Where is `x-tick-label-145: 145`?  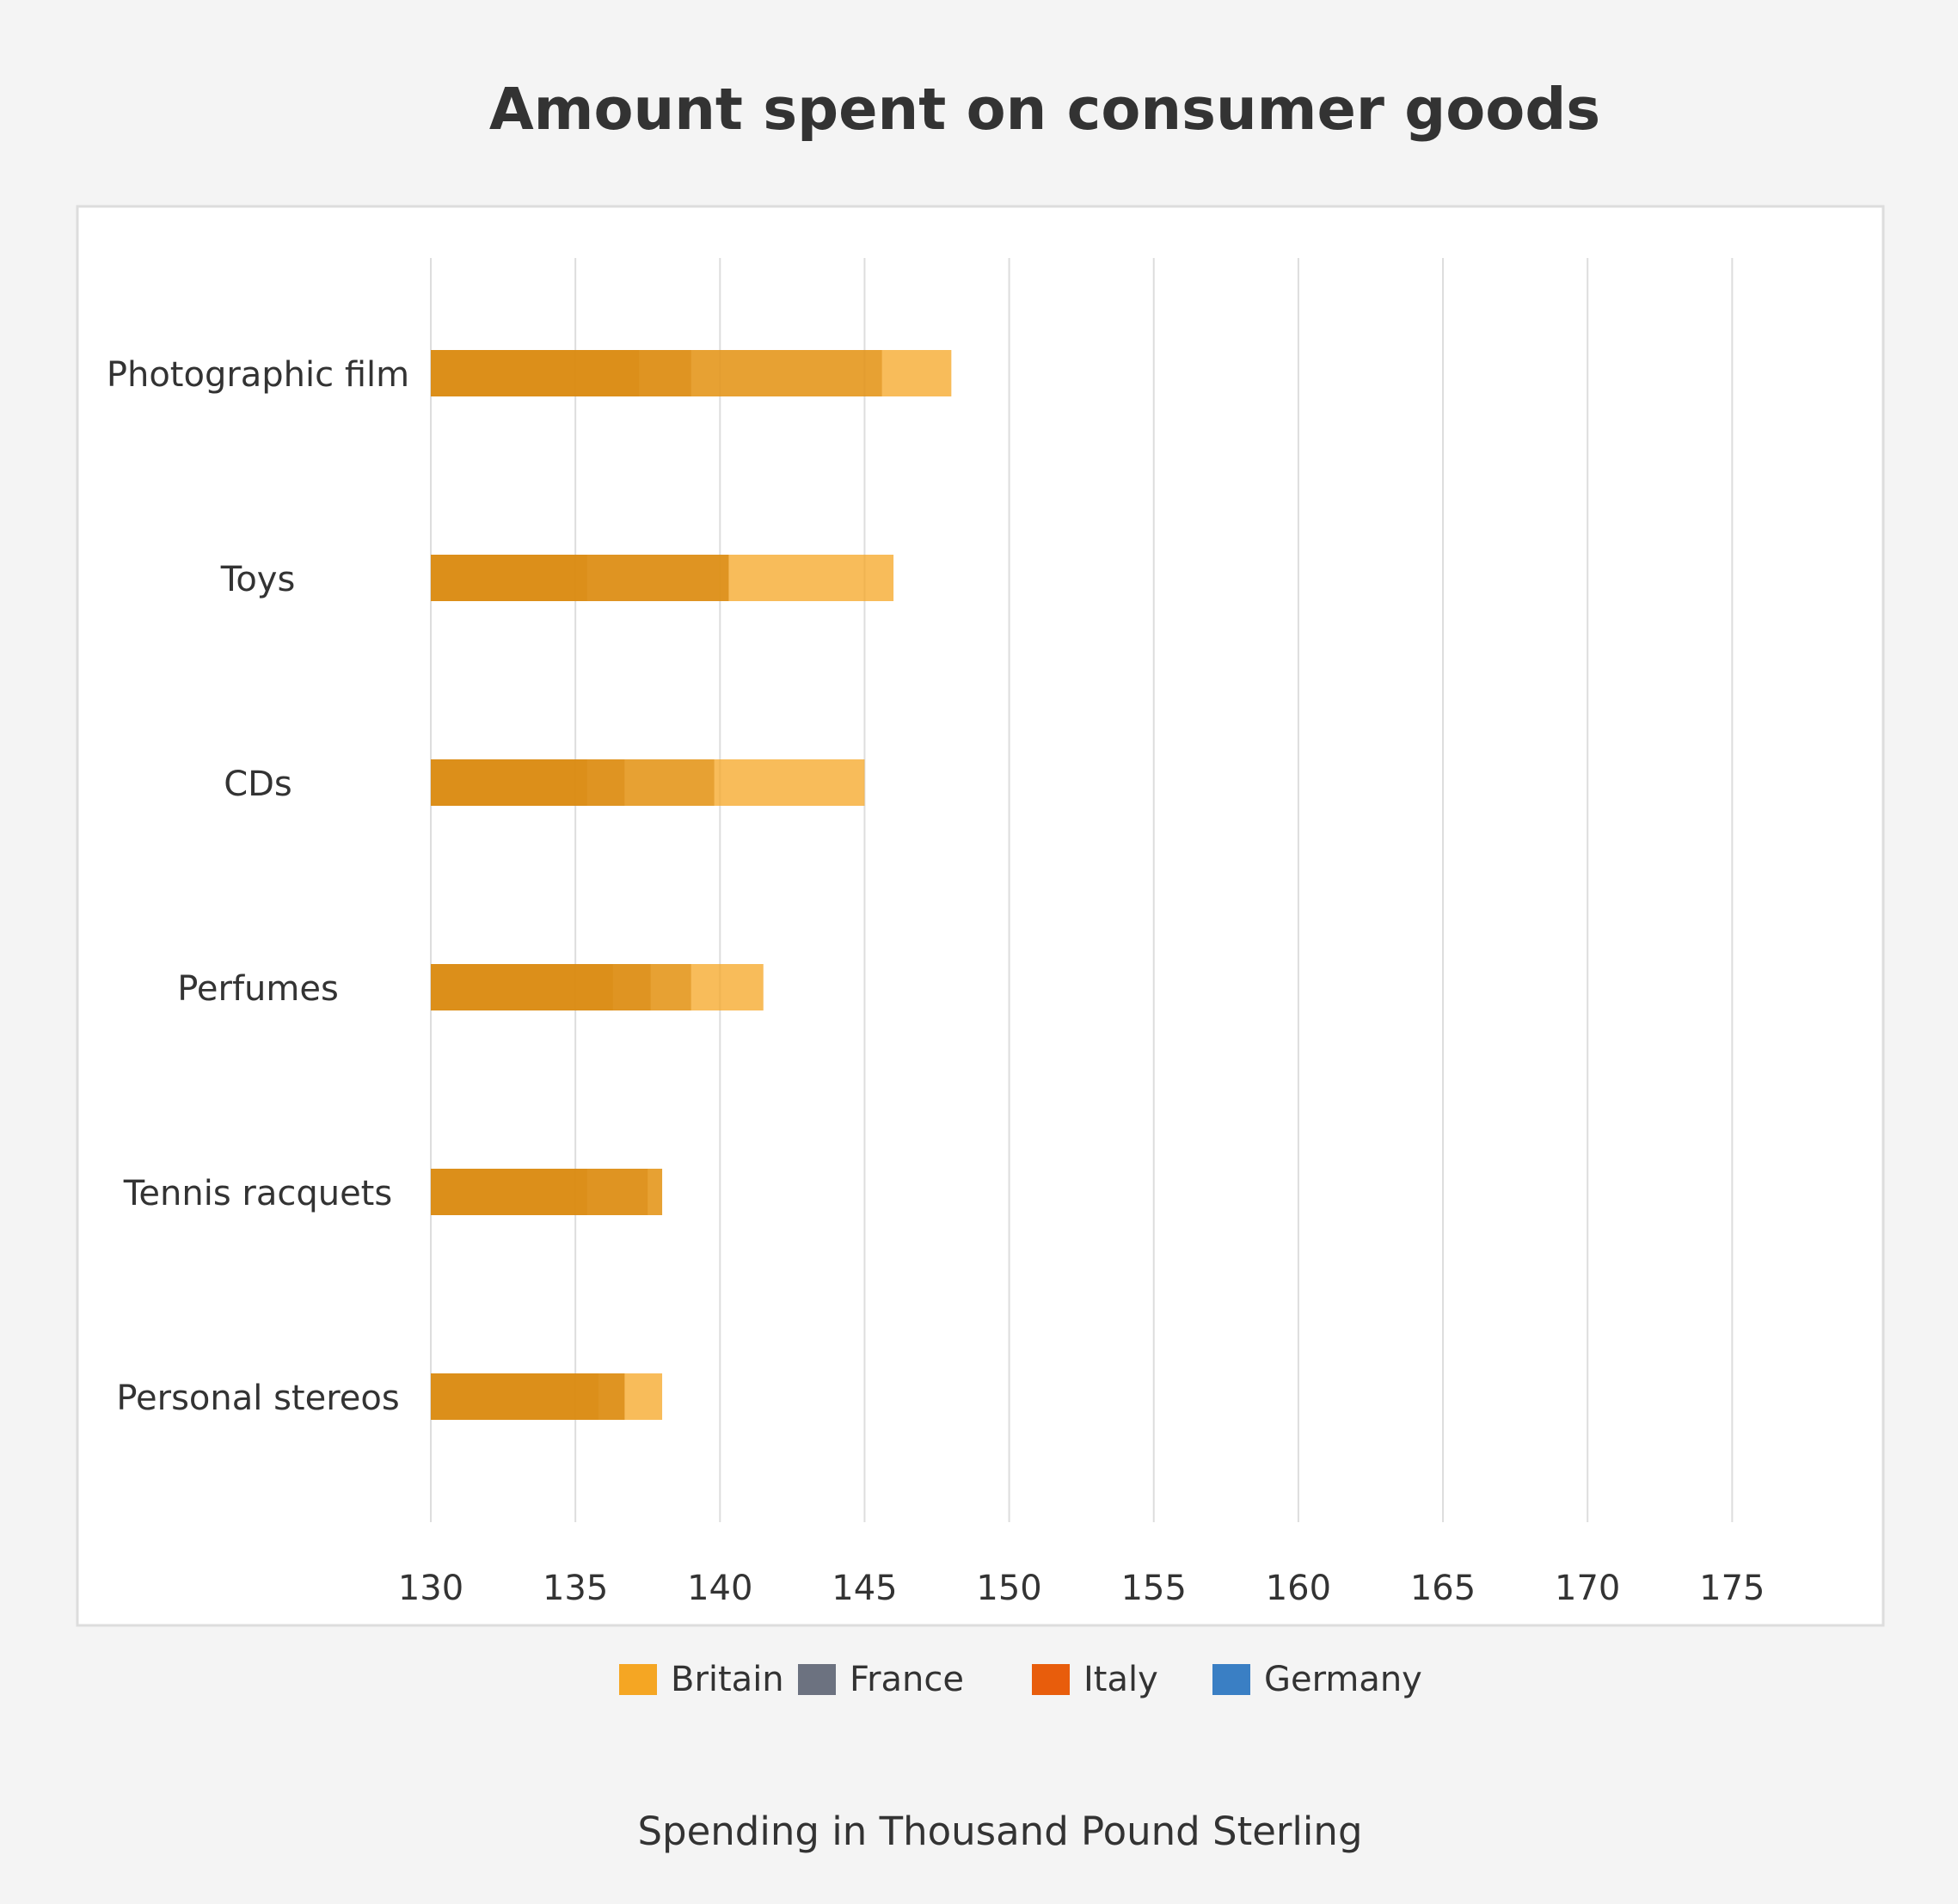 x-tick-label-145: 145 is located at coordinates (865, 1589).